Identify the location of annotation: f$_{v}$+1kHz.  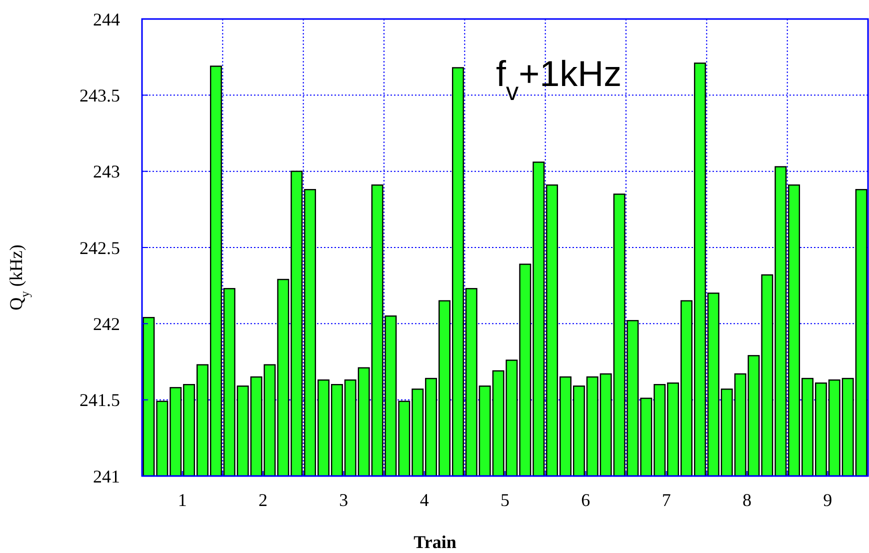
(559, 79).